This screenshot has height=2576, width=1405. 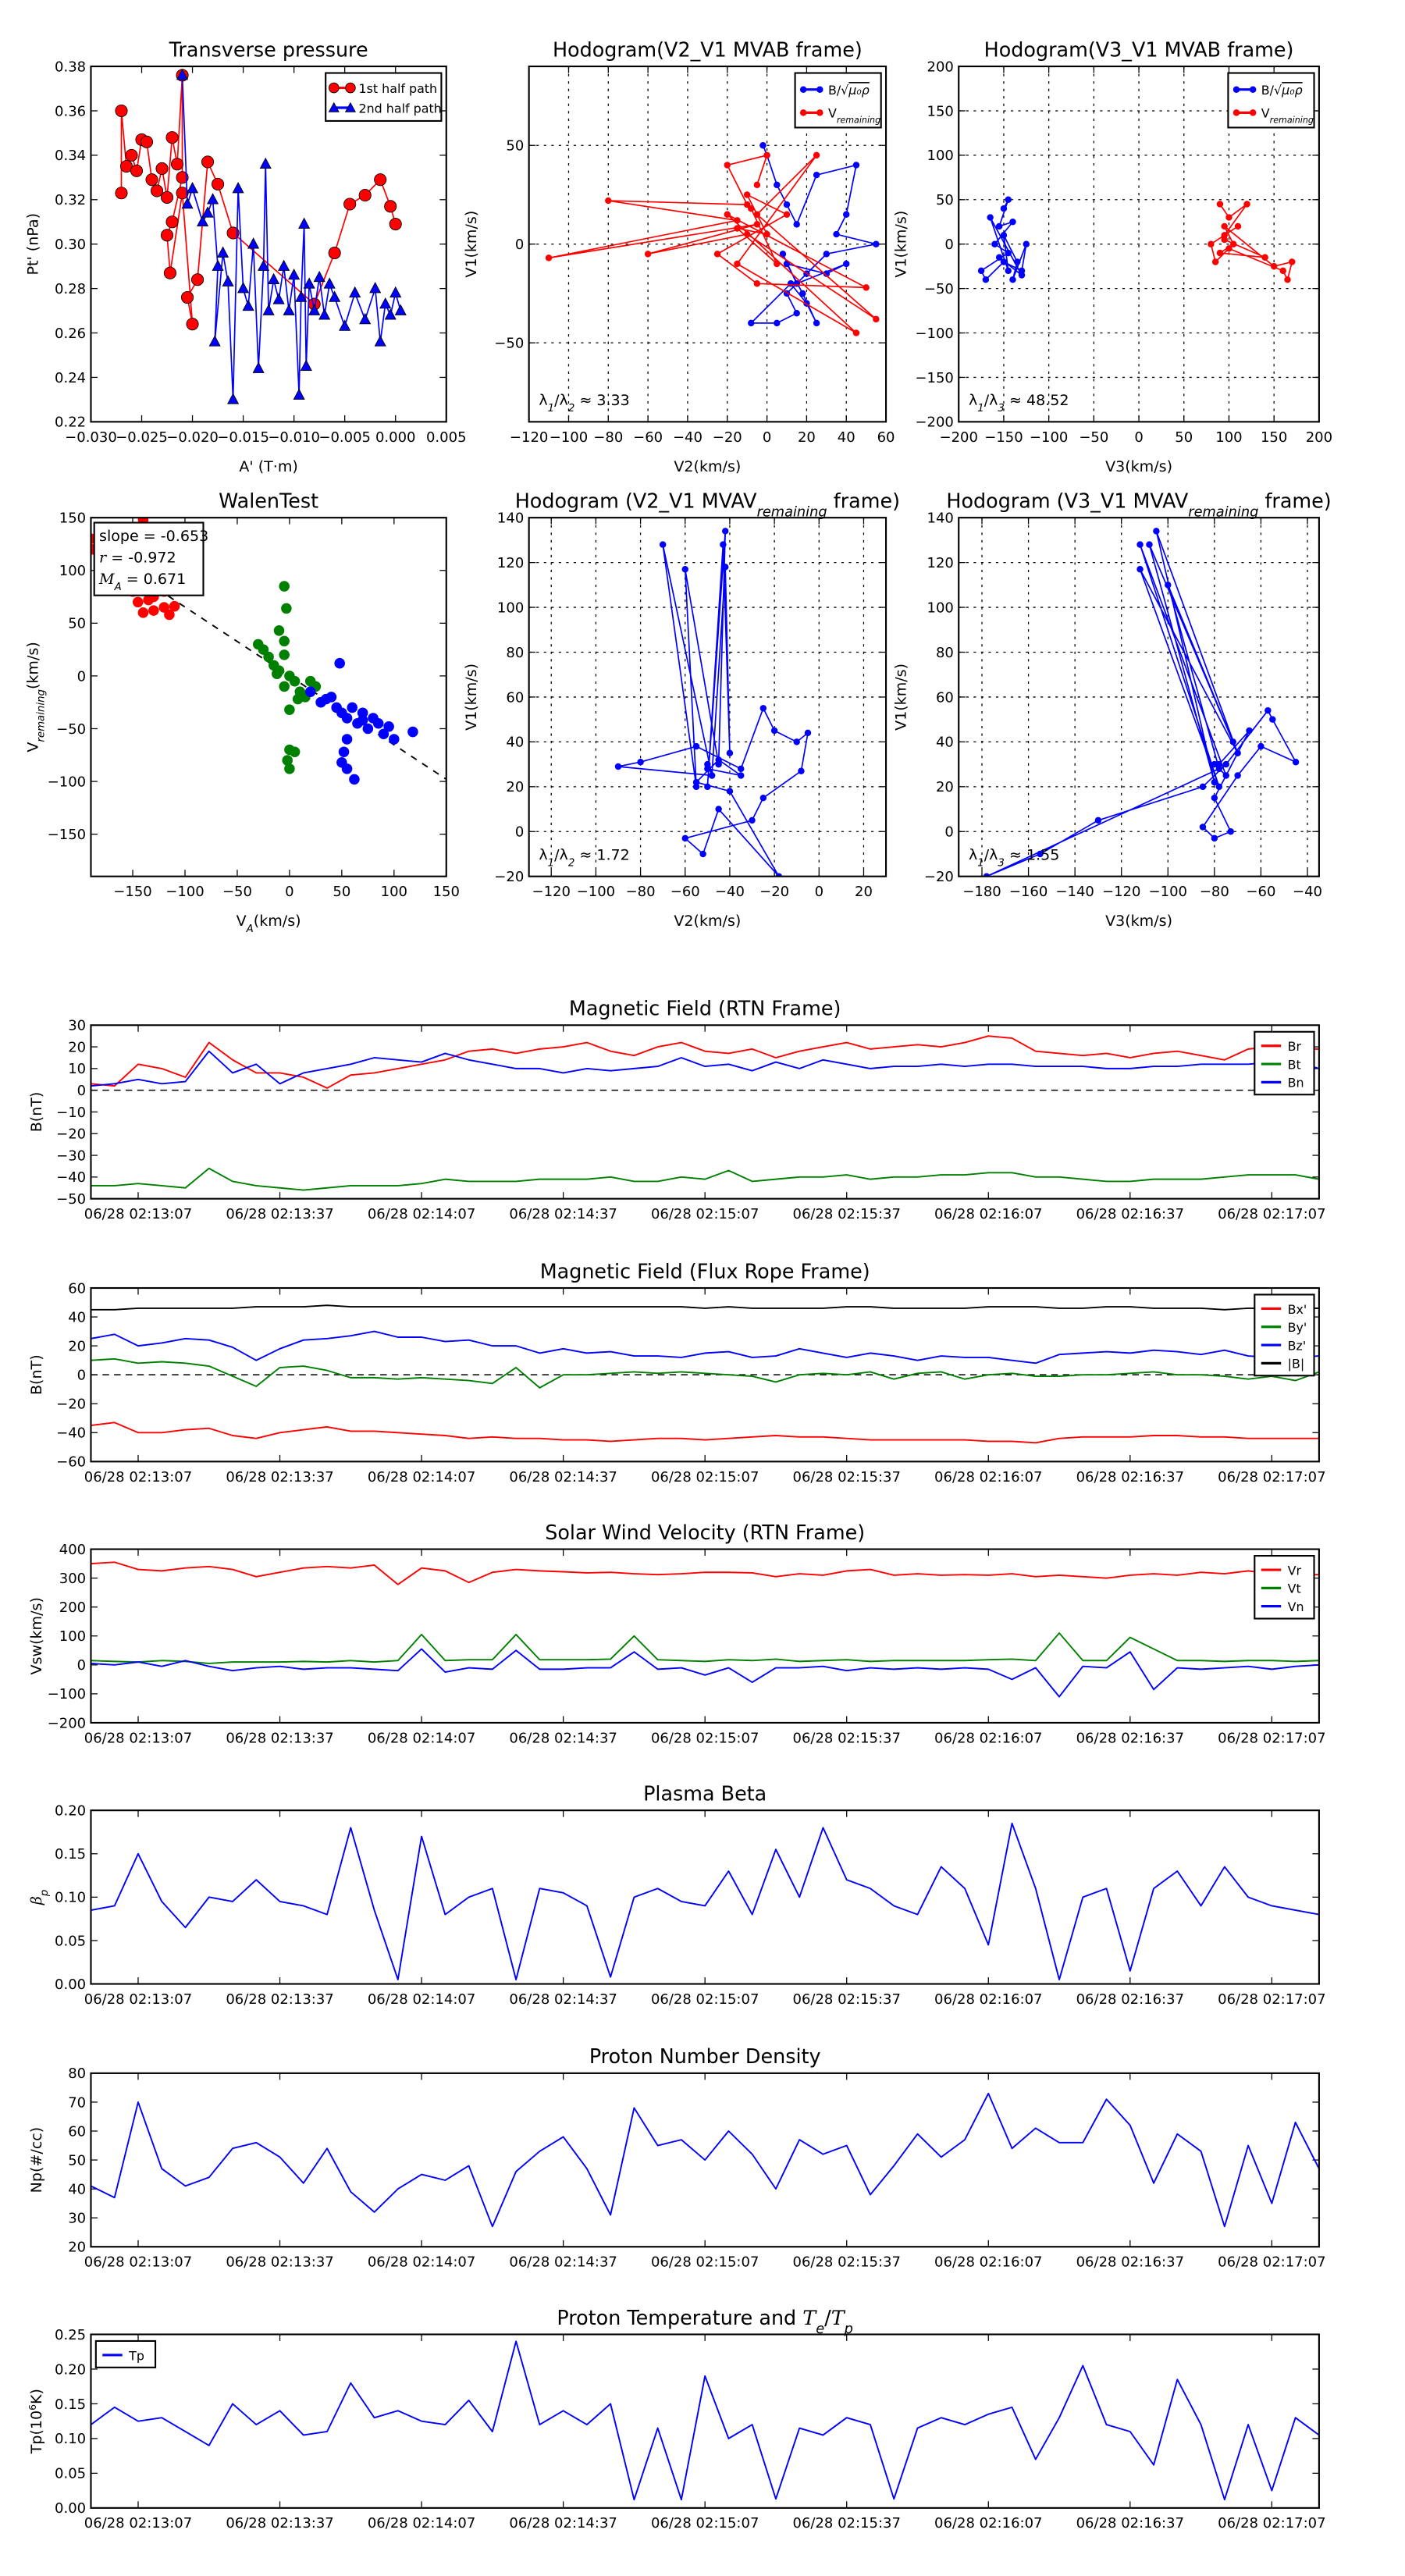 What do you see at coordinates (705, 1214) in the screenshot?
I see `x-tick-label: 06/28 02:15:07` at bounding box center [705, 1214].